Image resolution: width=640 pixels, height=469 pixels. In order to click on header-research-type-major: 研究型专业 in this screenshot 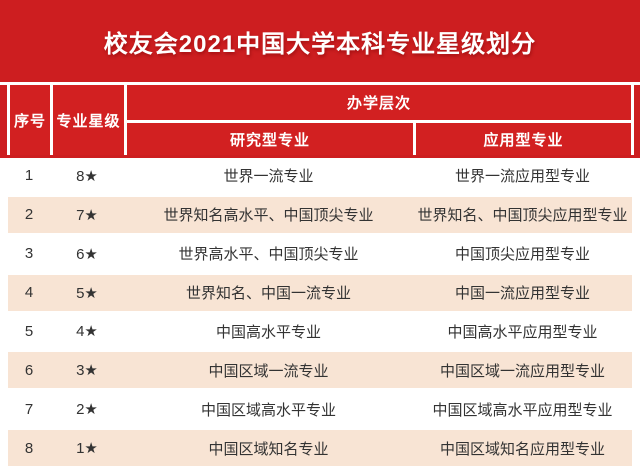, I will do `click(270, 139)`.